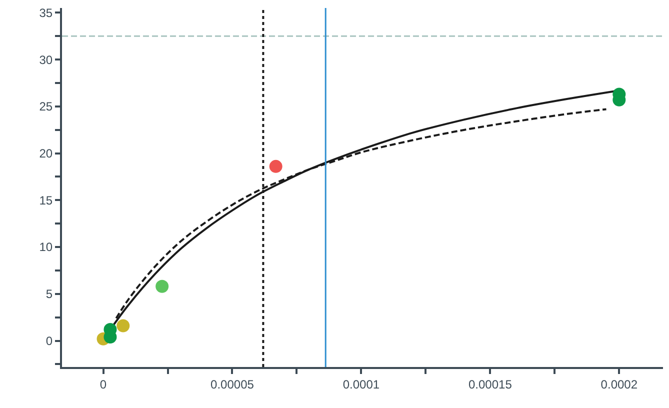  I want to click on x-tick-label: 0.00005, so click(232, 384).